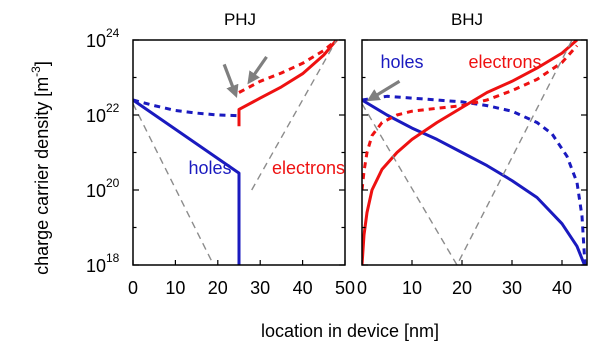 The height and width of the screenshot is (350, 595). I want to click on x-tick-label: 50, so click(345, 288).